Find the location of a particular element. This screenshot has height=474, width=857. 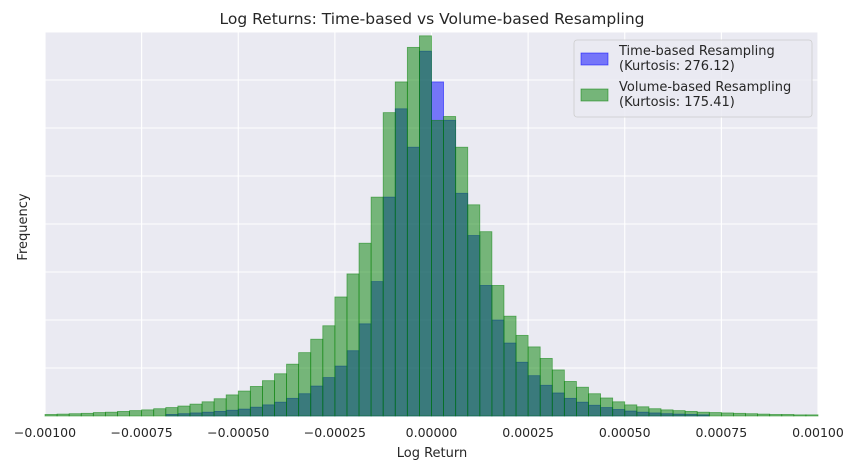

legend-label: (Kurtosis: 175.41) is located at coordinates (677, 102).